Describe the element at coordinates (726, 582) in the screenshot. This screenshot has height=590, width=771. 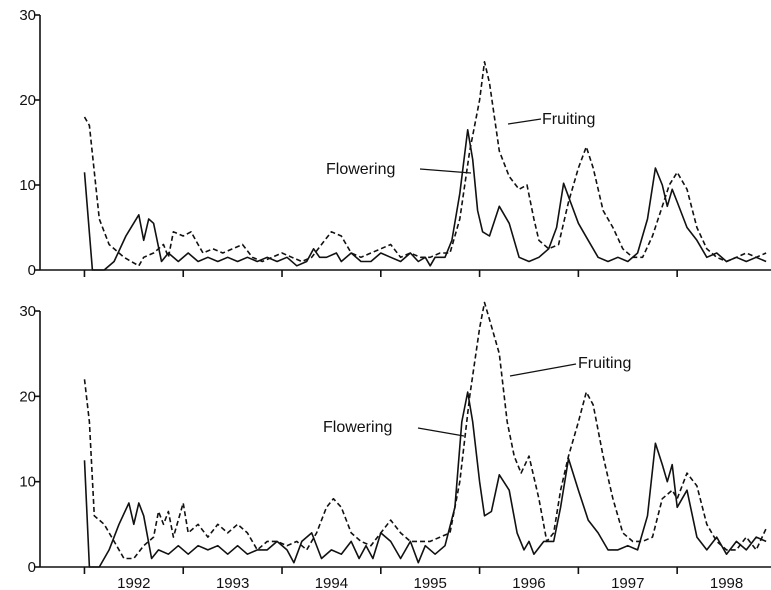
I see `x-tick-label: 1998` at that location.